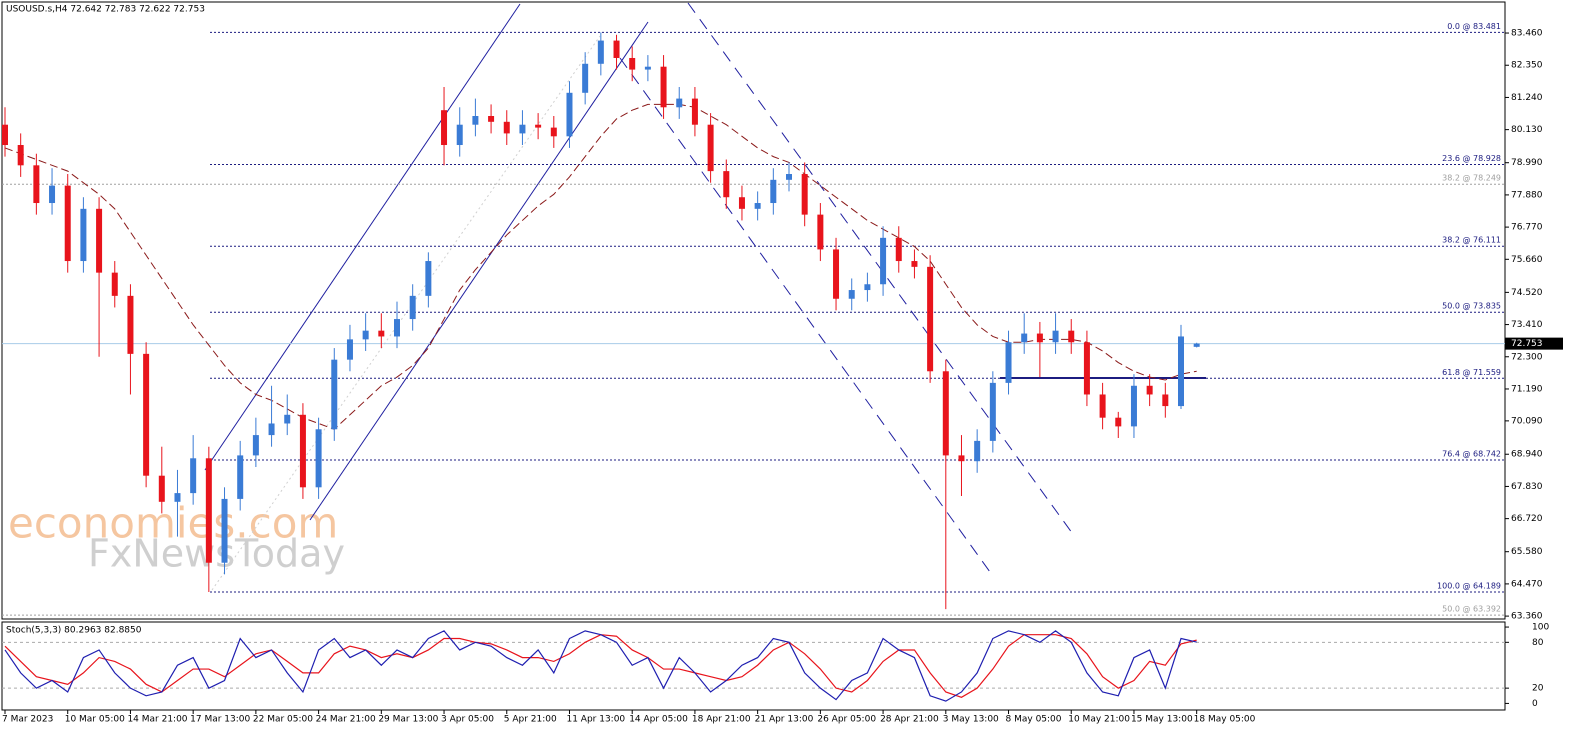 This screenshot has height=743, width=1596. I want to click on x-tick-label: 18 May 05:00, so click(1225, 720).